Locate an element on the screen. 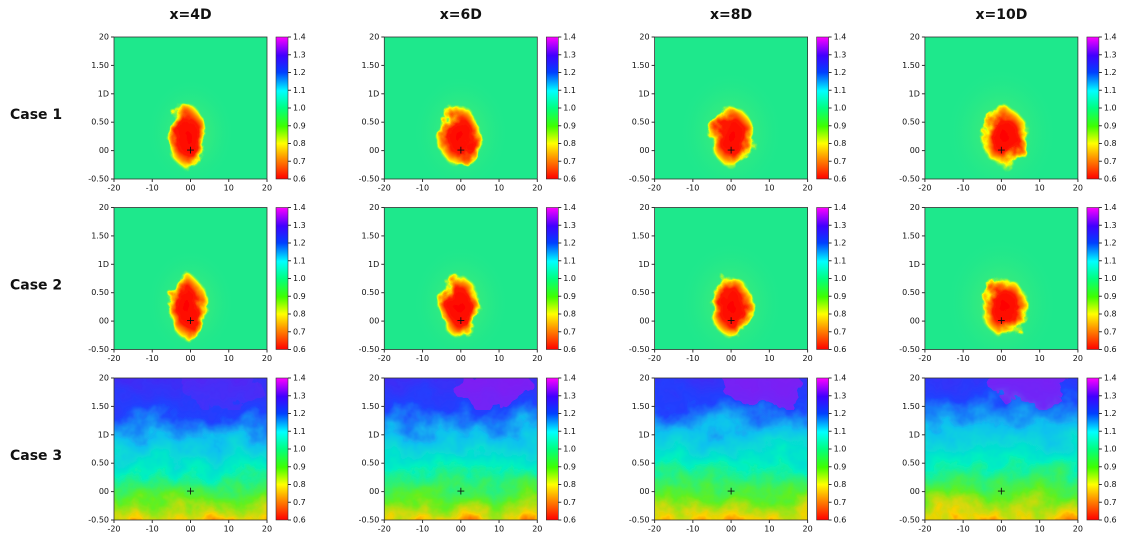 This screenshot has width=1124, height=533. row-label: Case 2 is located at coordinates (36, 286).